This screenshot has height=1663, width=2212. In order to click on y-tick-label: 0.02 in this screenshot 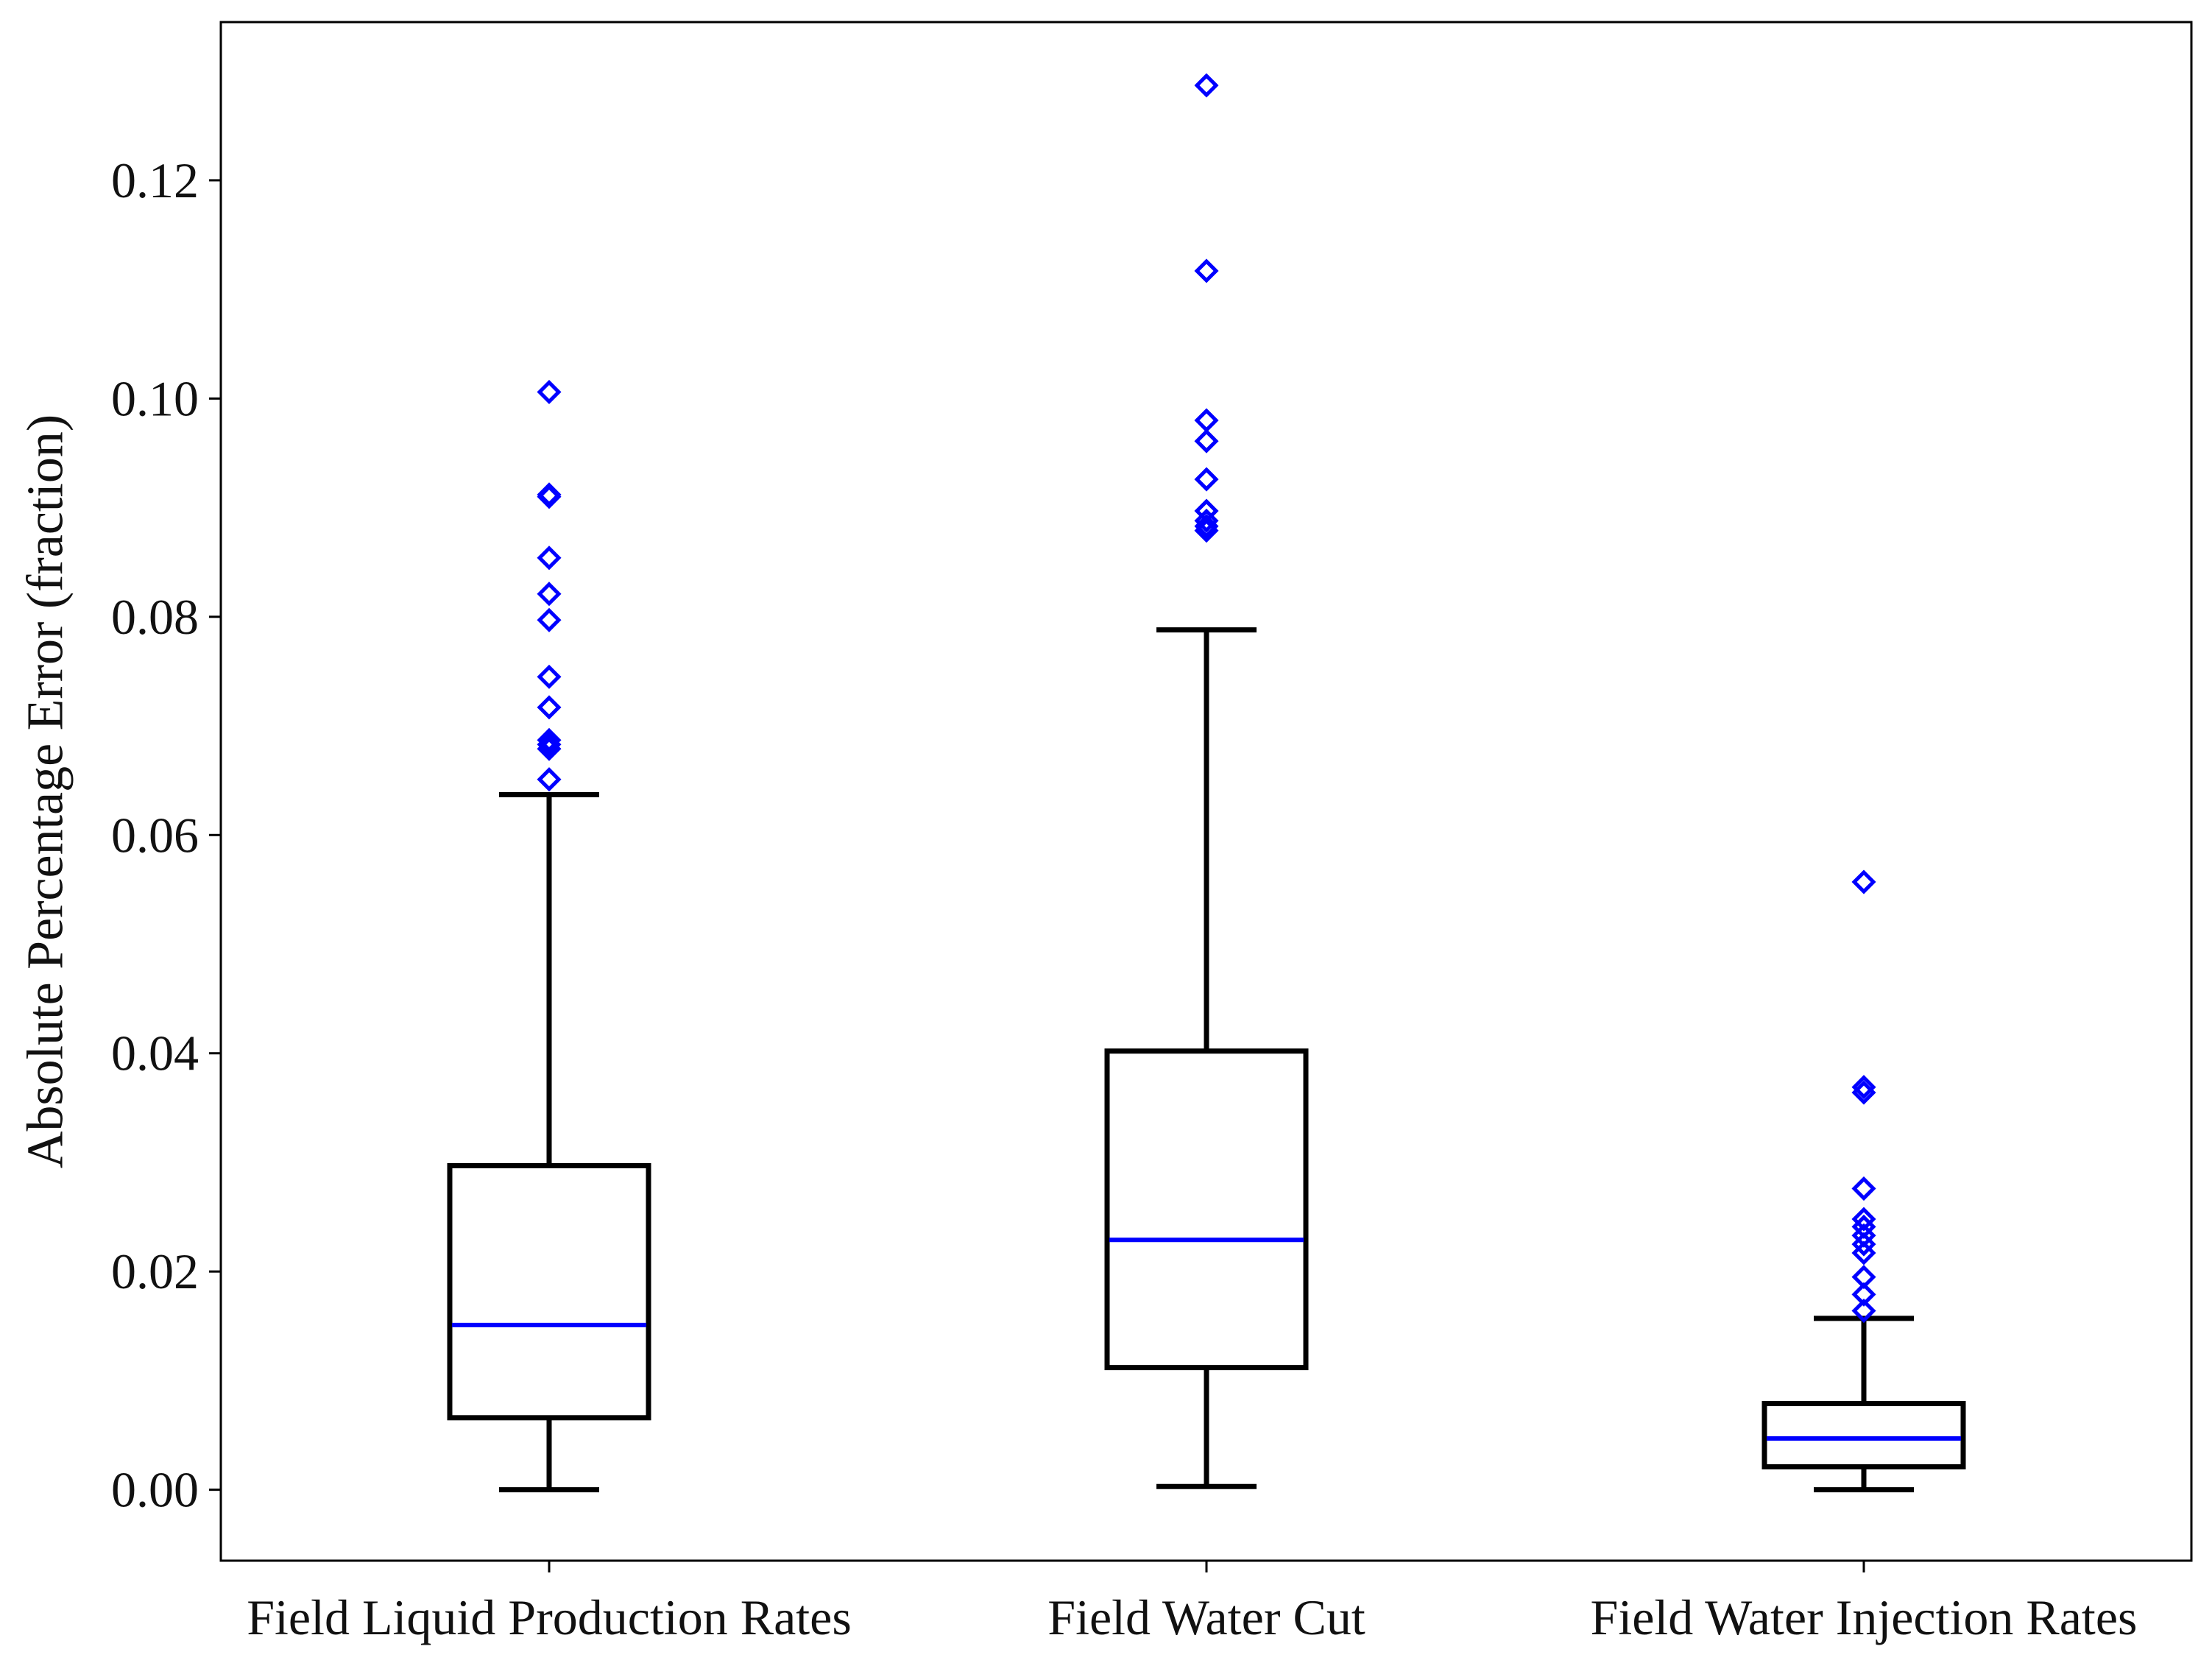, I will do `click(155, 1271)`.